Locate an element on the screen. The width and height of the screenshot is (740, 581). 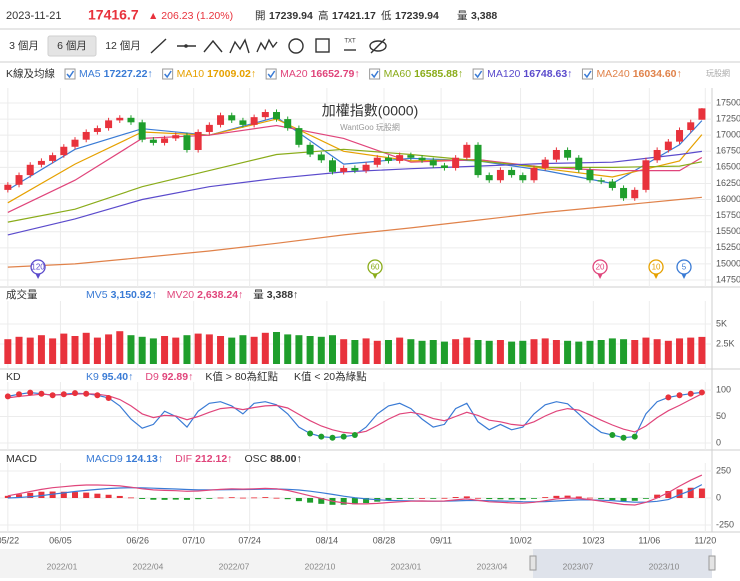
y-tick-label: -250 is located at coordinates (725, 524).